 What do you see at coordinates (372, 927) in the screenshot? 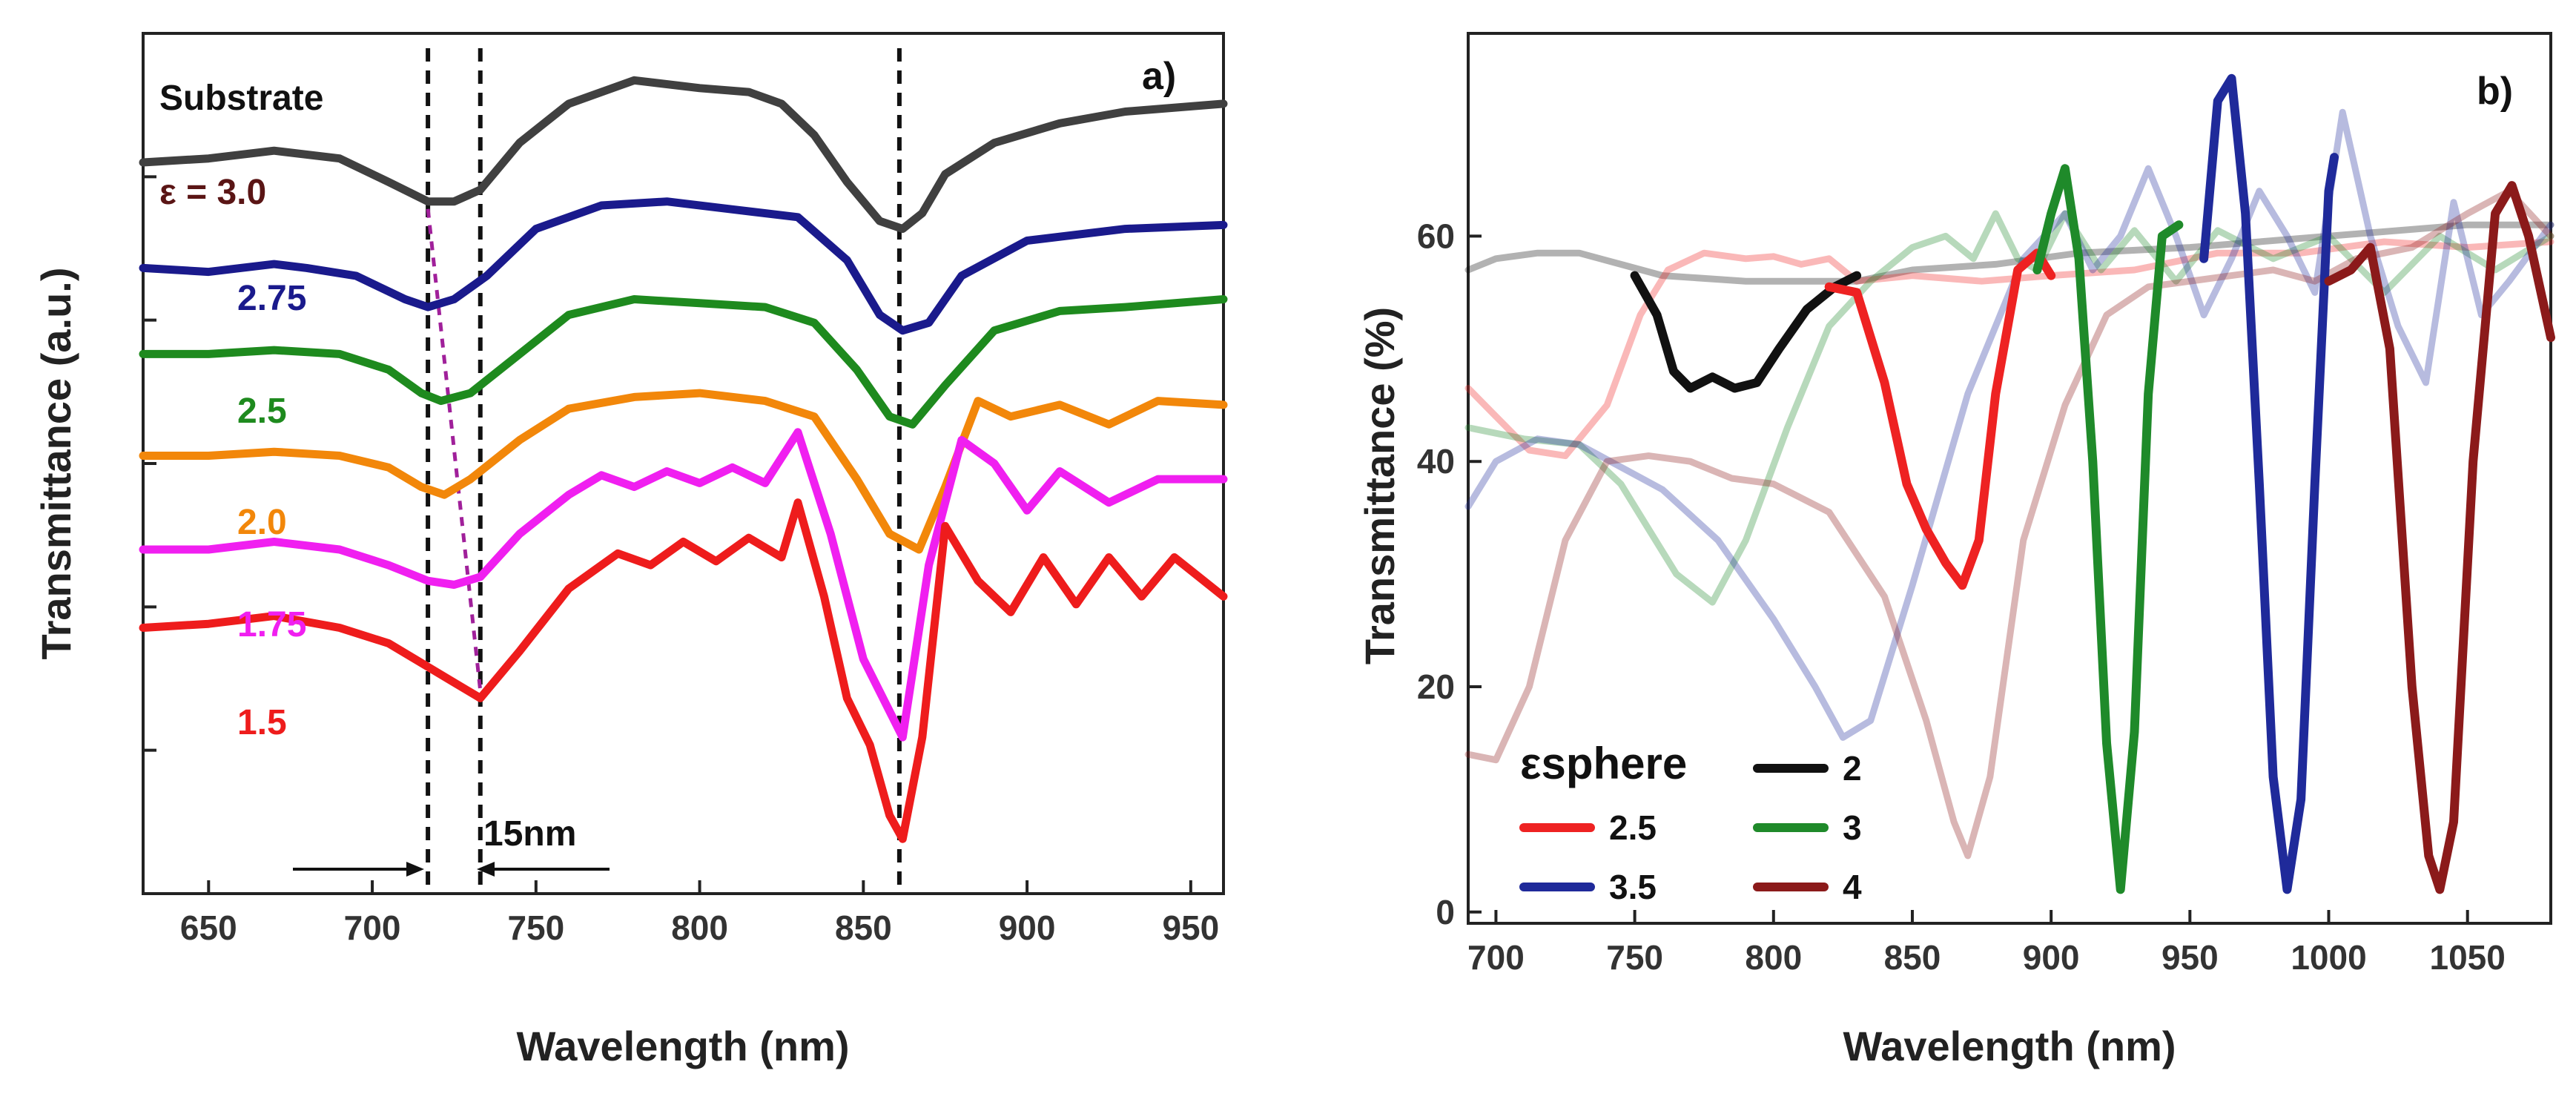
I see `panel-a-x-tick-label: 700` at bounding box center [372, 927].